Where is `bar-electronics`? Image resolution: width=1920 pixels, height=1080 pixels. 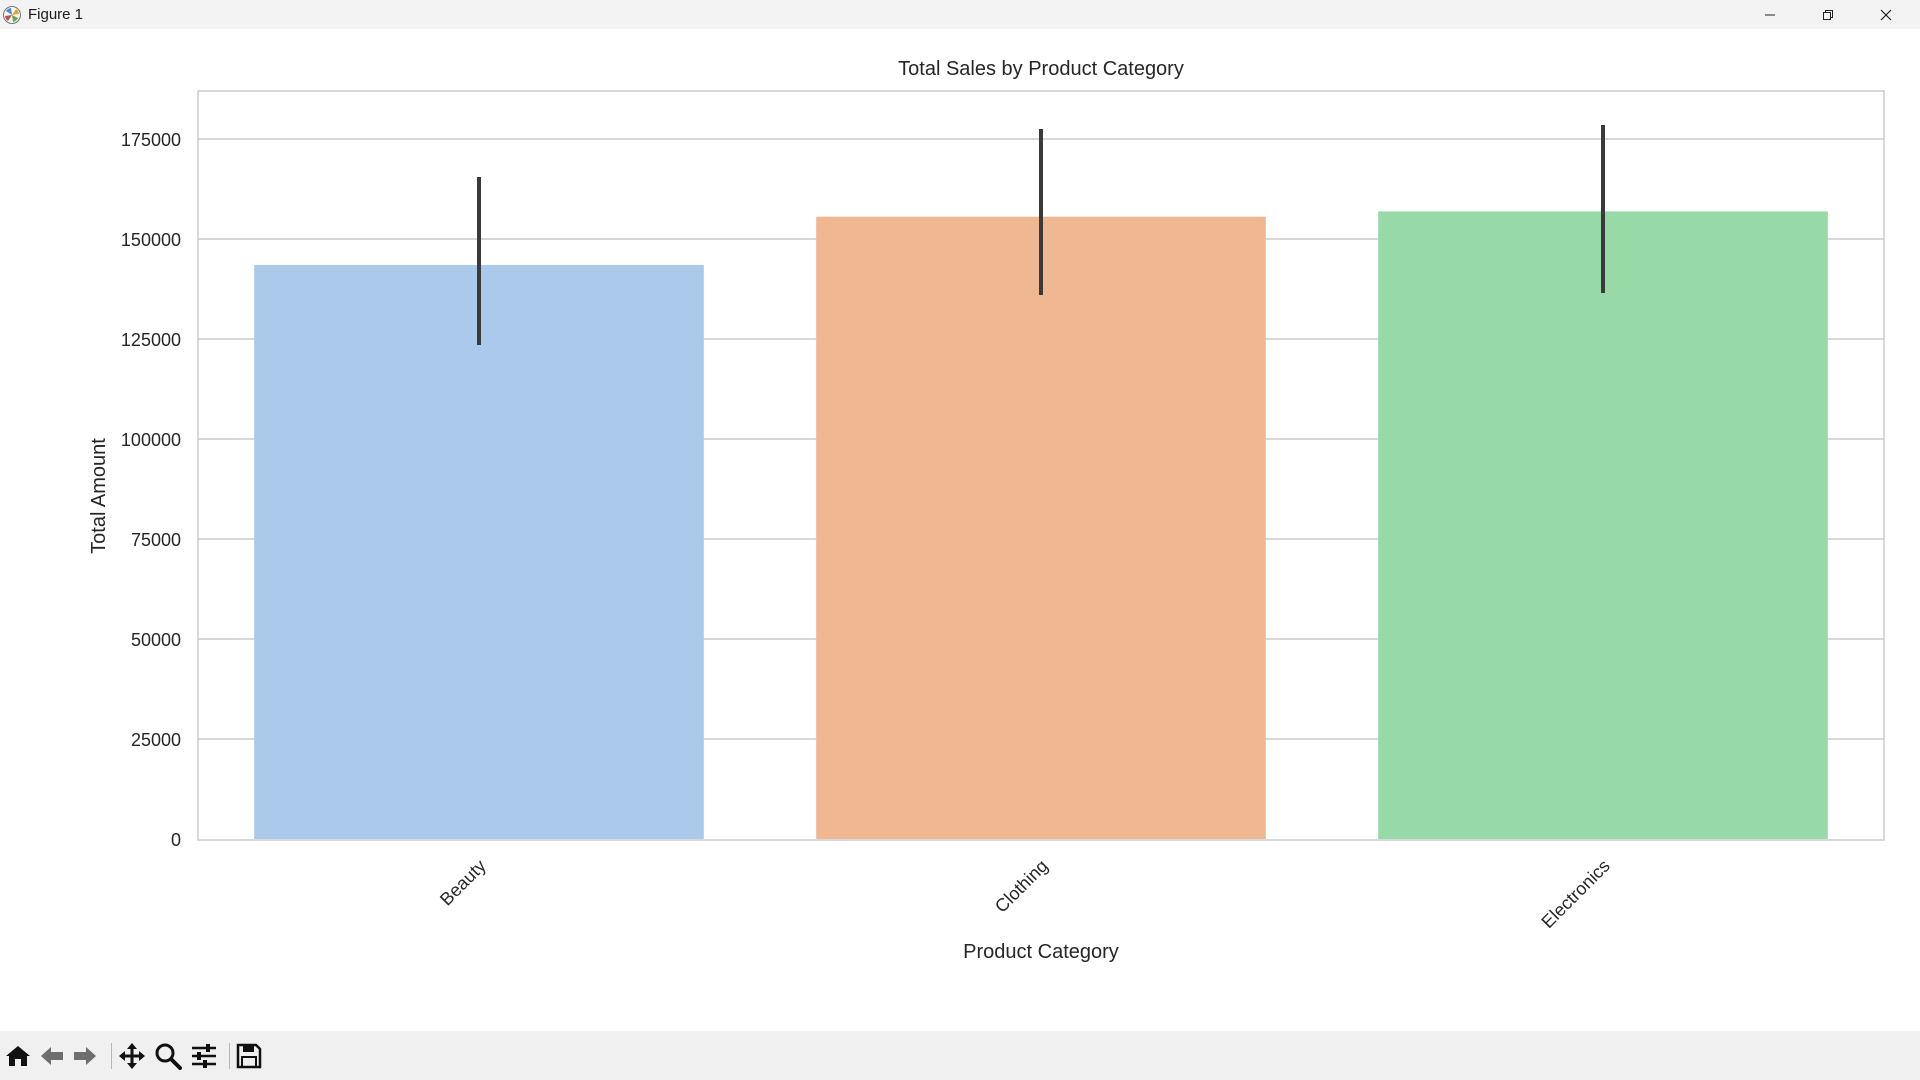
bar-electronics is located at coordinates (1603, 525).